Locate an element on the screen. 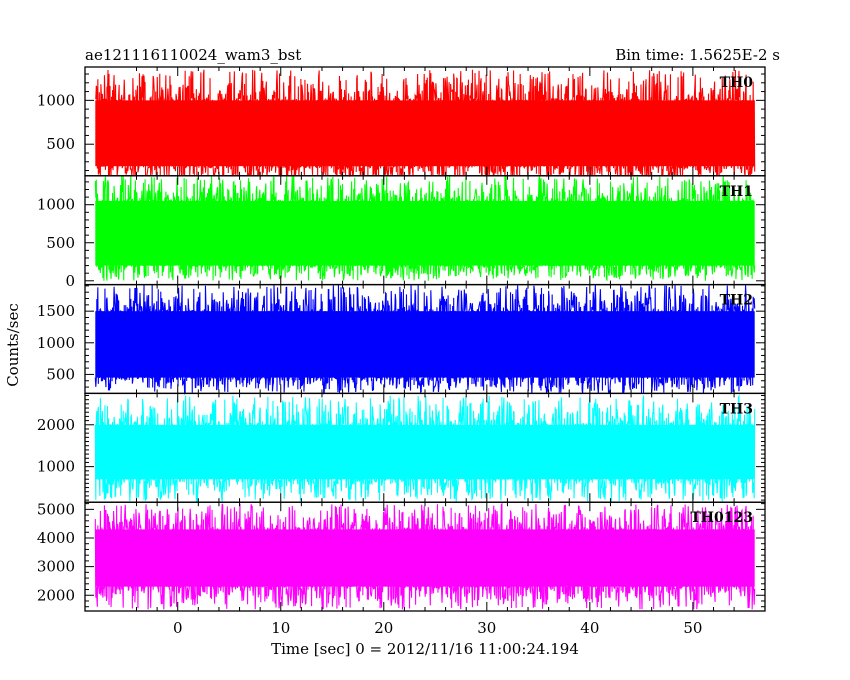 The width and height of the screenshot is (850, 680). panel-label-th0: TH0 is located at coordinates (737, 83).